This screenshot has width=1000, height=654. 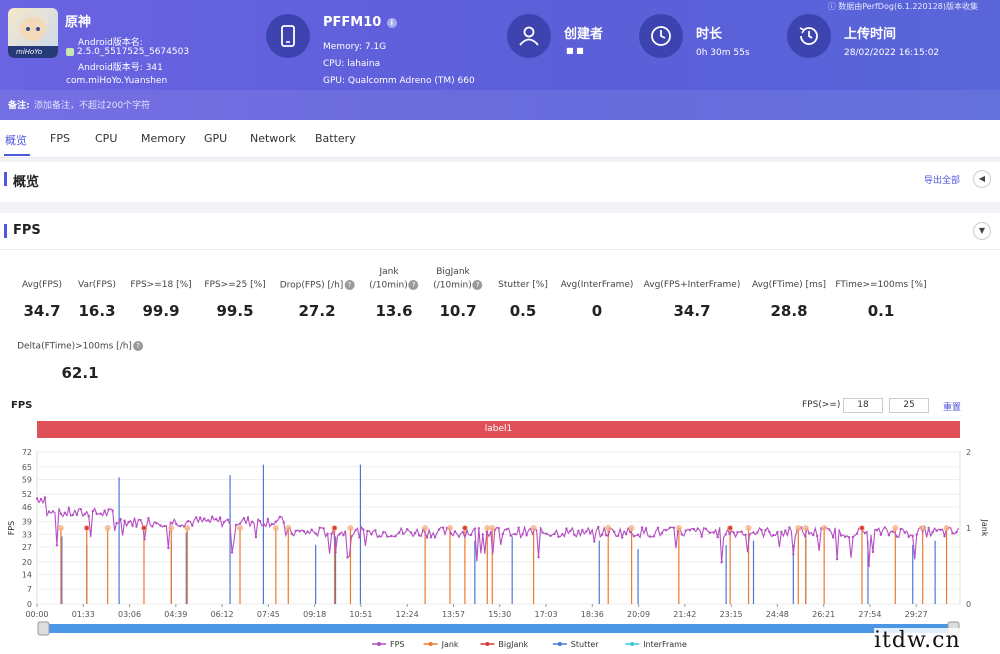 What do you see at coordinates (97, 285) in the screenshot?
I see `metric-label-var-fps: Var(FPS)` at bounding box center [97, 285].